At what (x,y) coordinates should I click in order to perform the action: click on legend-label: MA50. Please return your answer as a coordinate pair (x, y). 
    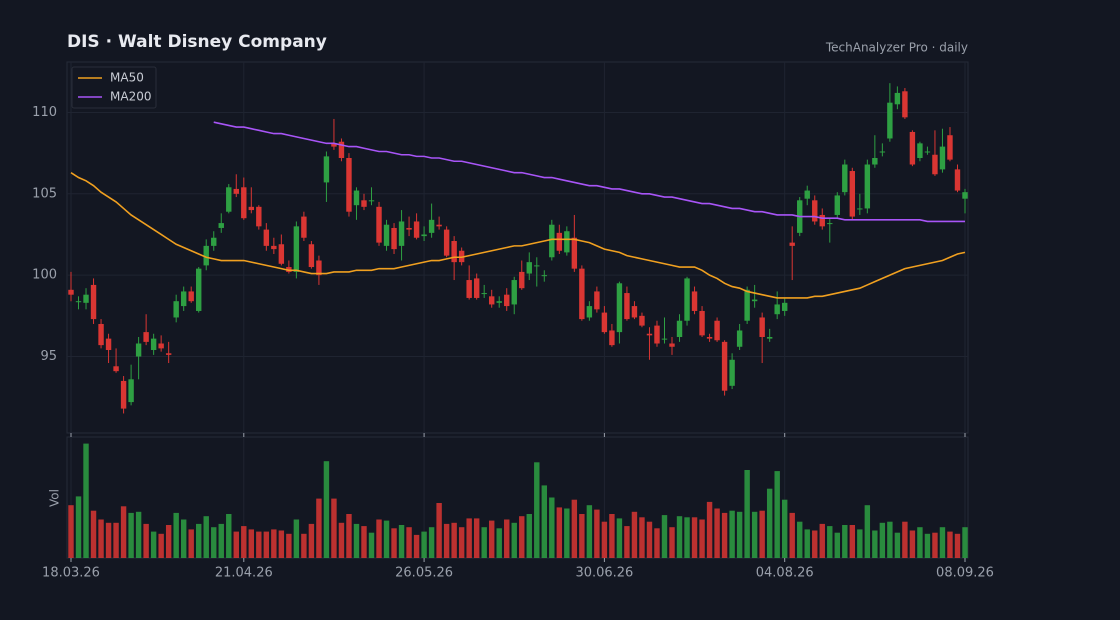
    Looking at the image, I should click on (127, 78).